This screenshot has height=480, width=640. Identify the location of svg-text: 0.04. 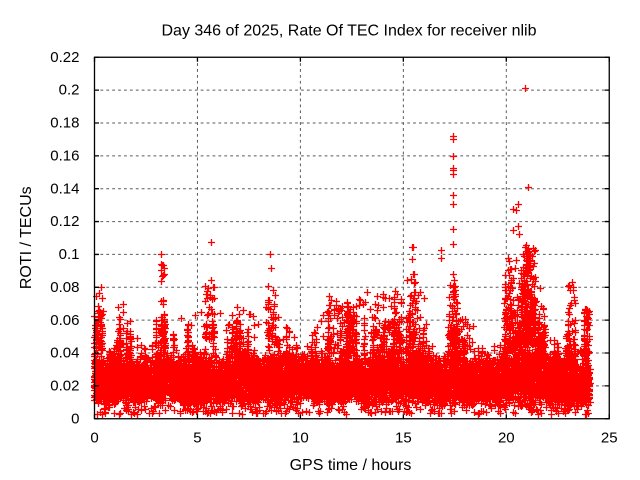
(64, 353).